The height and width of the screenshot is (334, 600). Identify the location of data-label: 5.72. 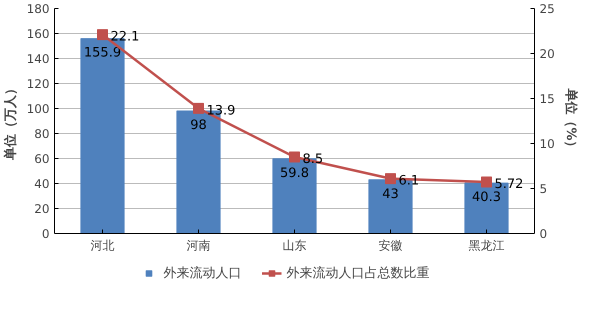
(509, 184).